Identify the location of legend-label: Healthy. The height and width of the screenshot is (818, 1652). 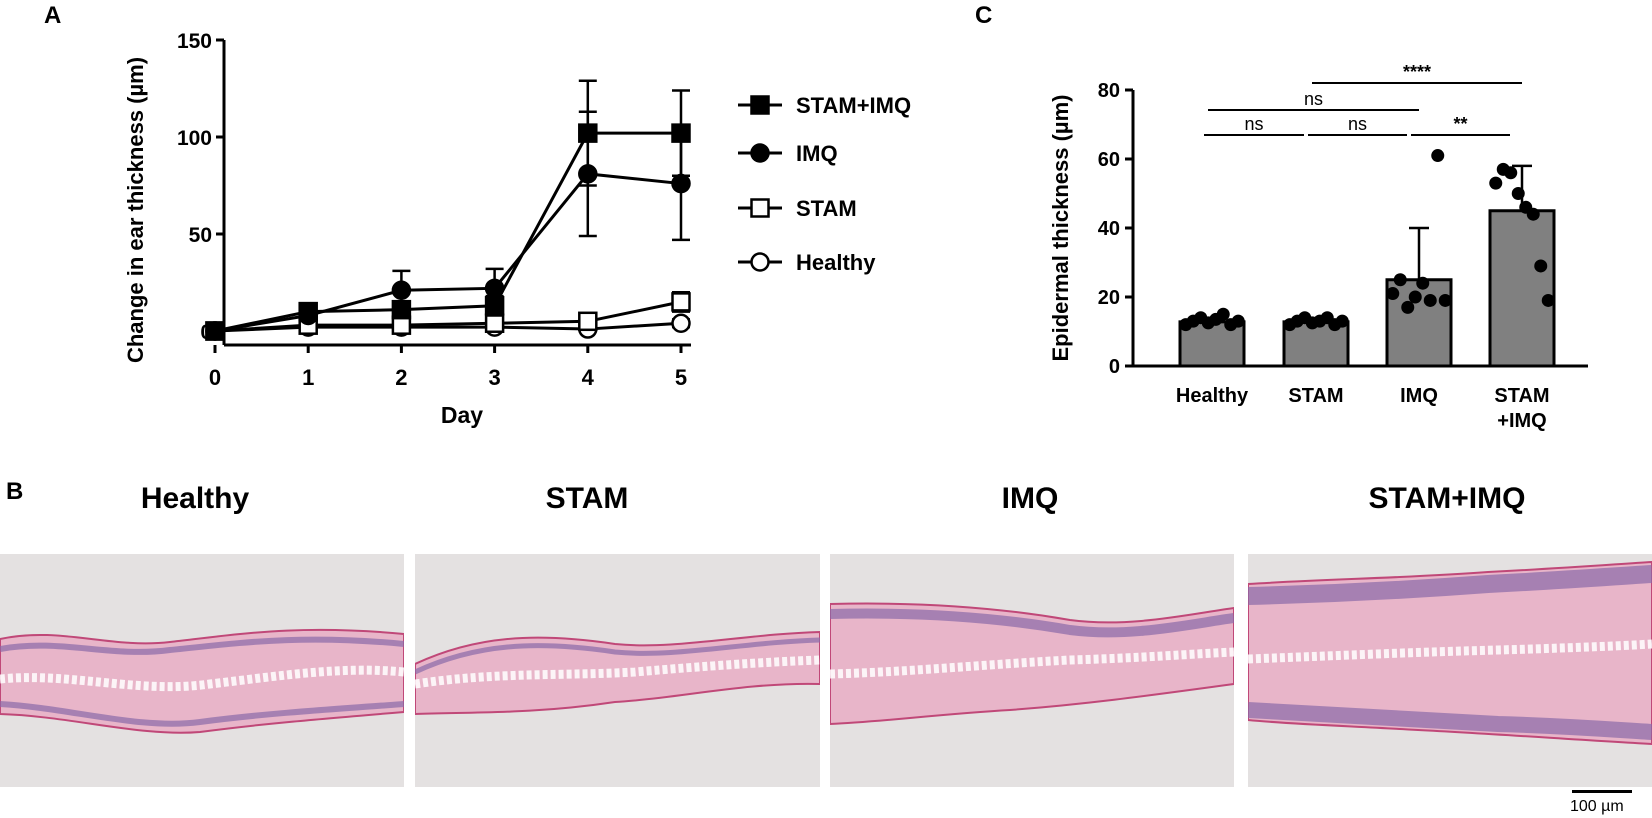
(836, 262).